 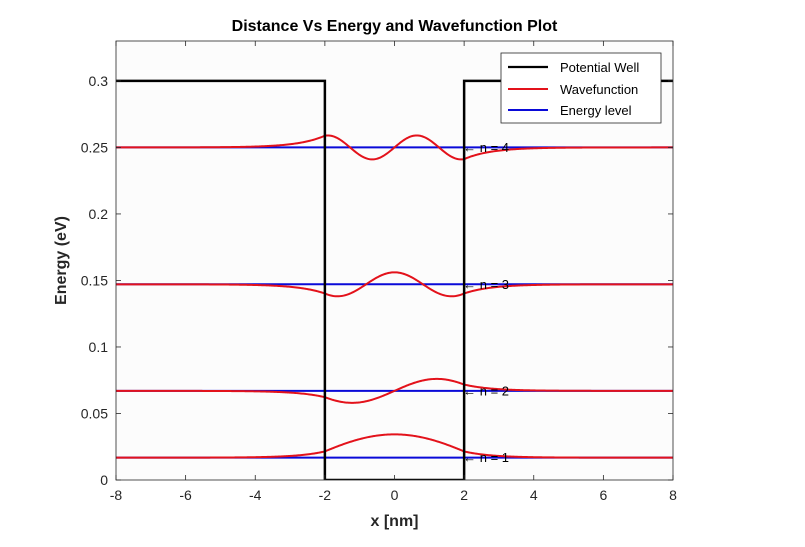 What do you see at coordinates (99, 81) in the screenshot?
I see `y-tick-label: 0.3` at bounding box center [99, 81].